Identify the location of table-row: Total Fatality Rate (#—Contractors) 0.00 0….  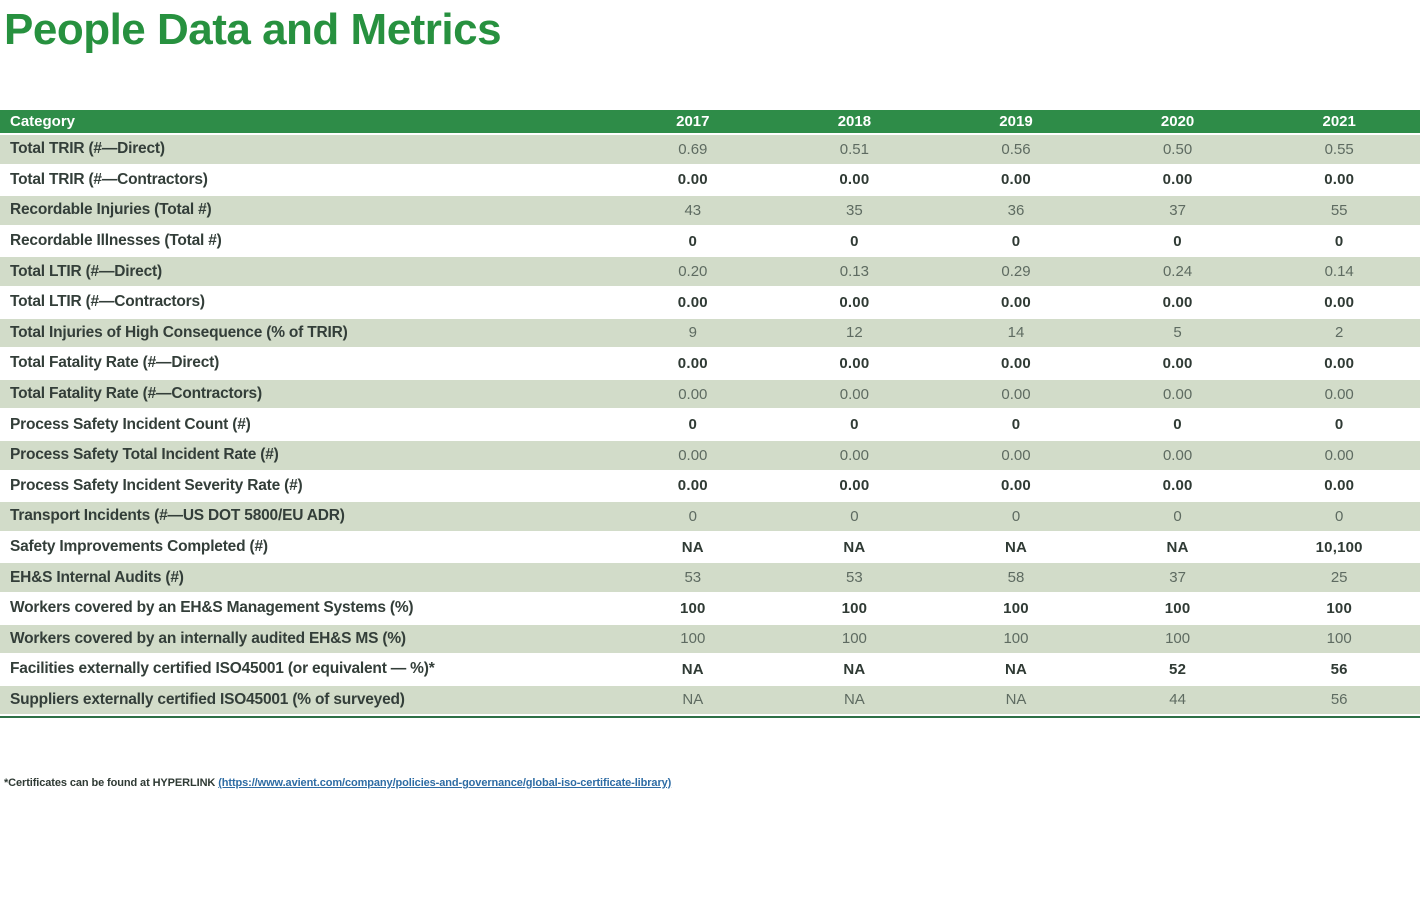
(710, 395).